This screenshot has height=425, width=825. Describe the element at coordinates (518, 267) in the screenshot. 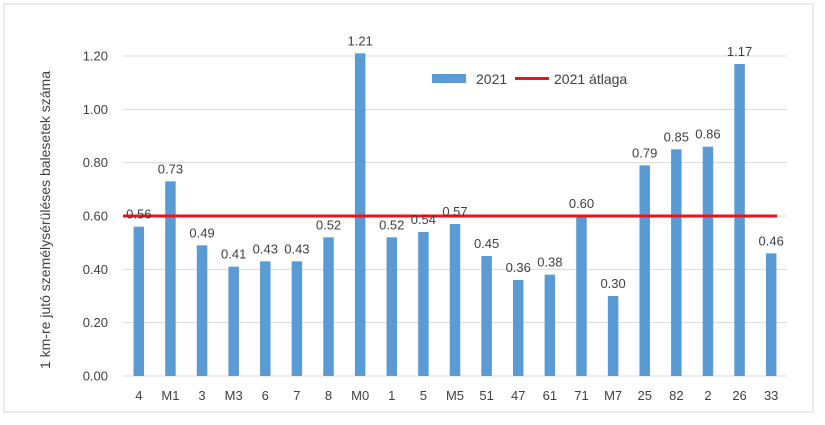

I see `data-label: 0.36` at that location.